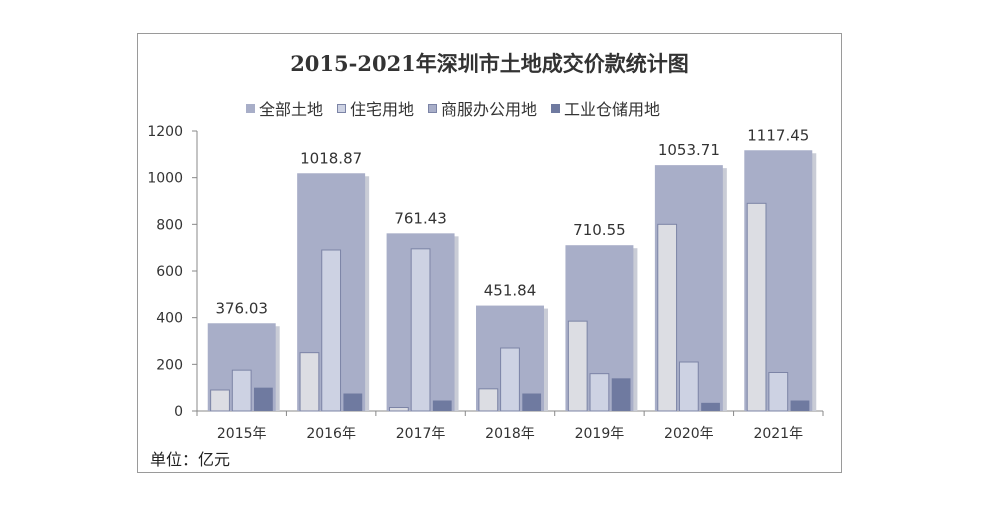  I want to click on legend-swatch-industrial, so click(556, 108).